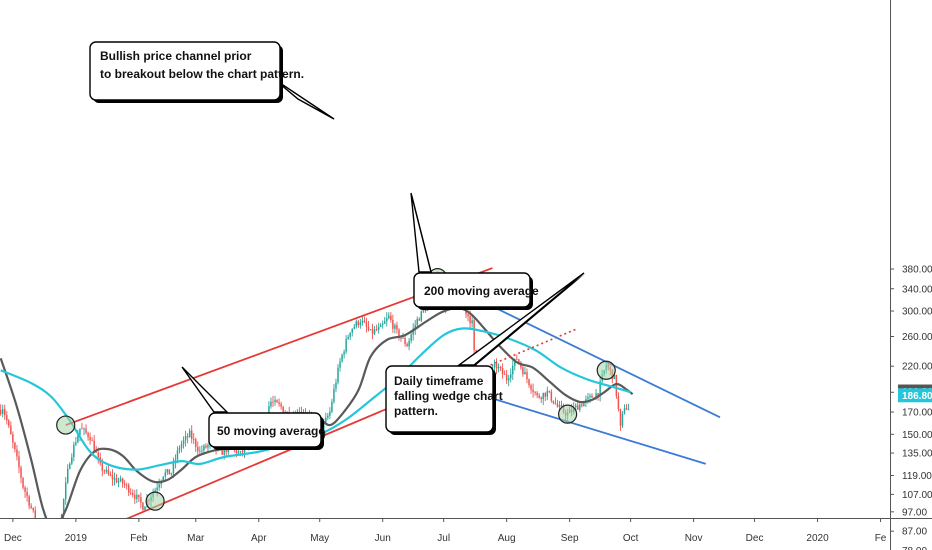  Describe the element at coordinates (917, 312) in the screenshot. I see `y-tick-label: 300.00` at that location.